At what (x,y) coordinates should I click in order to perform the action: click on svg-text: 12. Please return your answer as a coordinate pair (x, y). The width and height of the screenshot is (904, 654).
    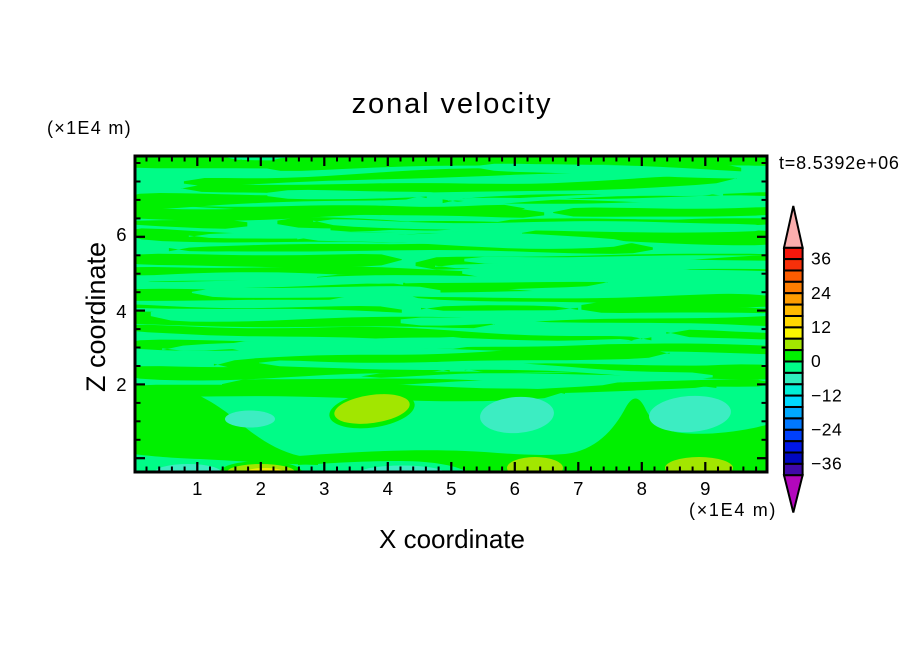
    Looking at the image, I should click on (821, 327).